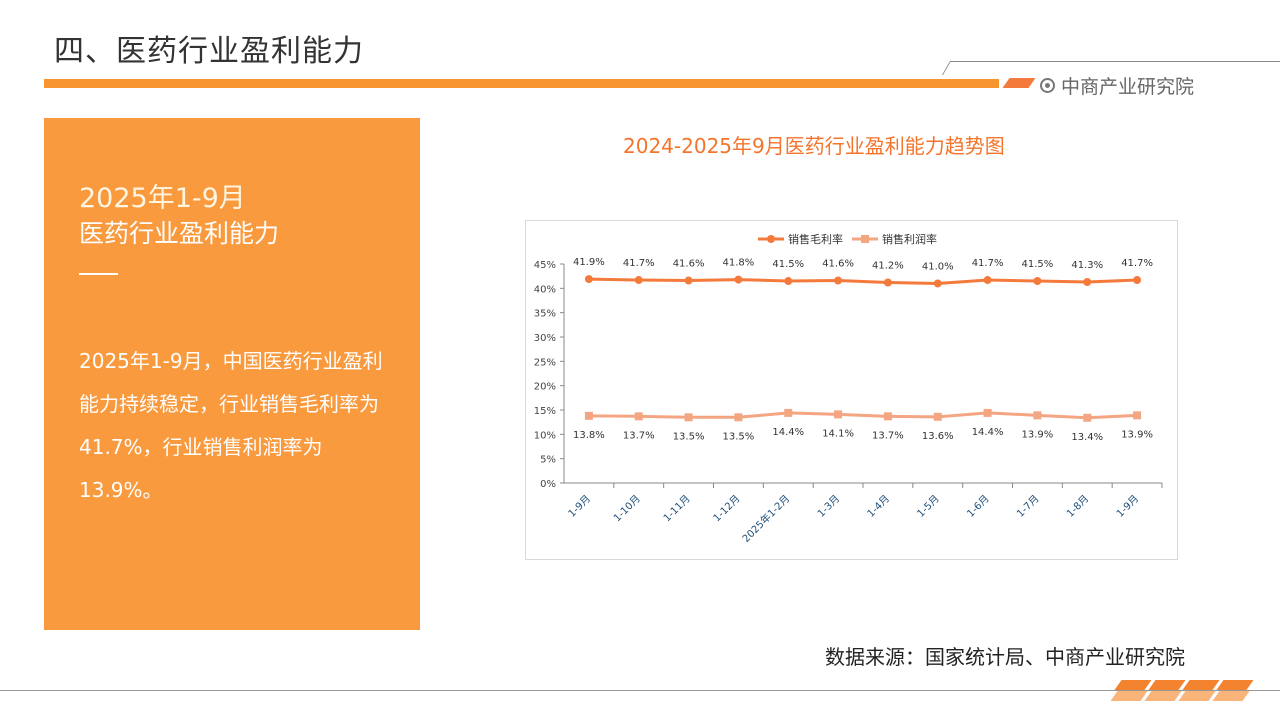 This screenshot has width=1280, height=720. I want to click on header-line-slash, so click(946, 68).